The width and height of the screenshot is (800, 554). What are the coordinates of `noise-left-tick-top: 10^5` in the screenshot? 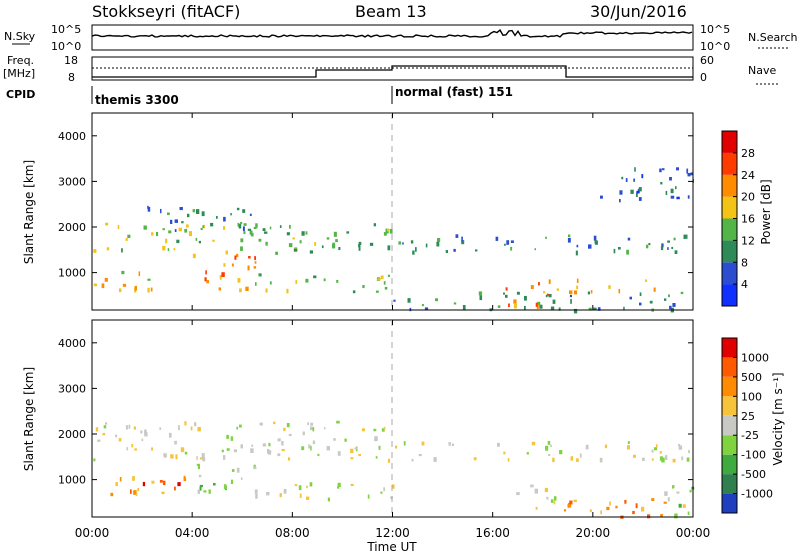 It's located at (66, 29).